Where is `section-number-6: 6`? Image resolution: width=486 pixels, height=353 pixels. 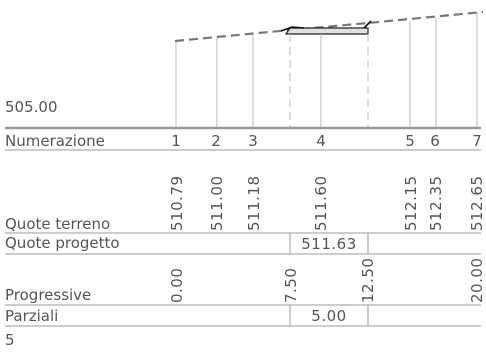
section-number-6: 6 is located at coordinates (435, 141).